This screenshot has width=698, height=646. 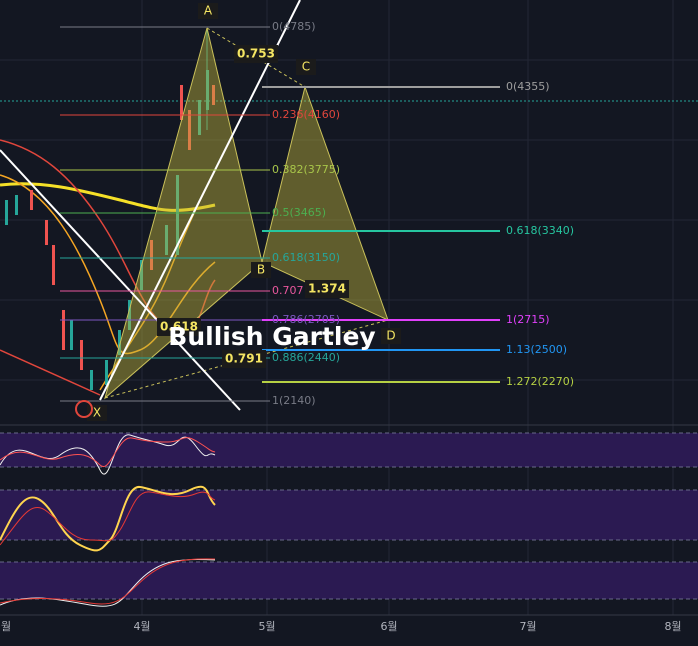 What do you see at coordinates (266, 626) in the screenshot?
I see `x-axis-label: 5월` at bounding box center [266, 626].